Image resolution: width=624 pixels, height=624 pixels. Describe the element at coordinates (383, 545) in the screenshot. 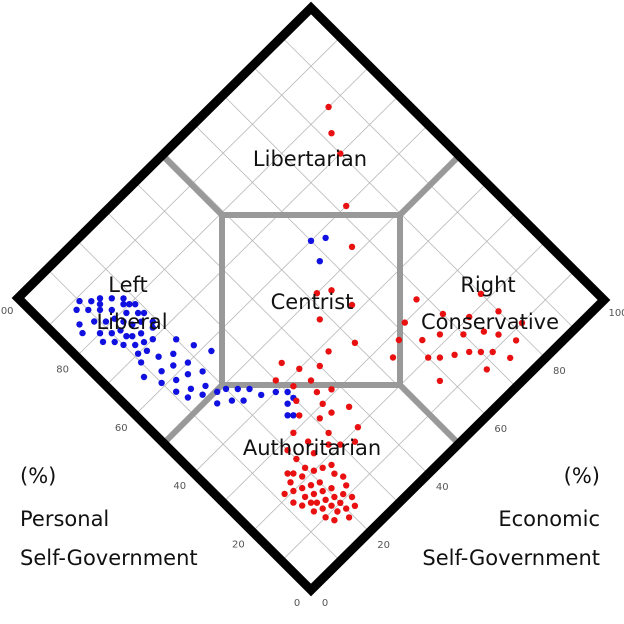

I see `economic-tick-label: 20` at that location.